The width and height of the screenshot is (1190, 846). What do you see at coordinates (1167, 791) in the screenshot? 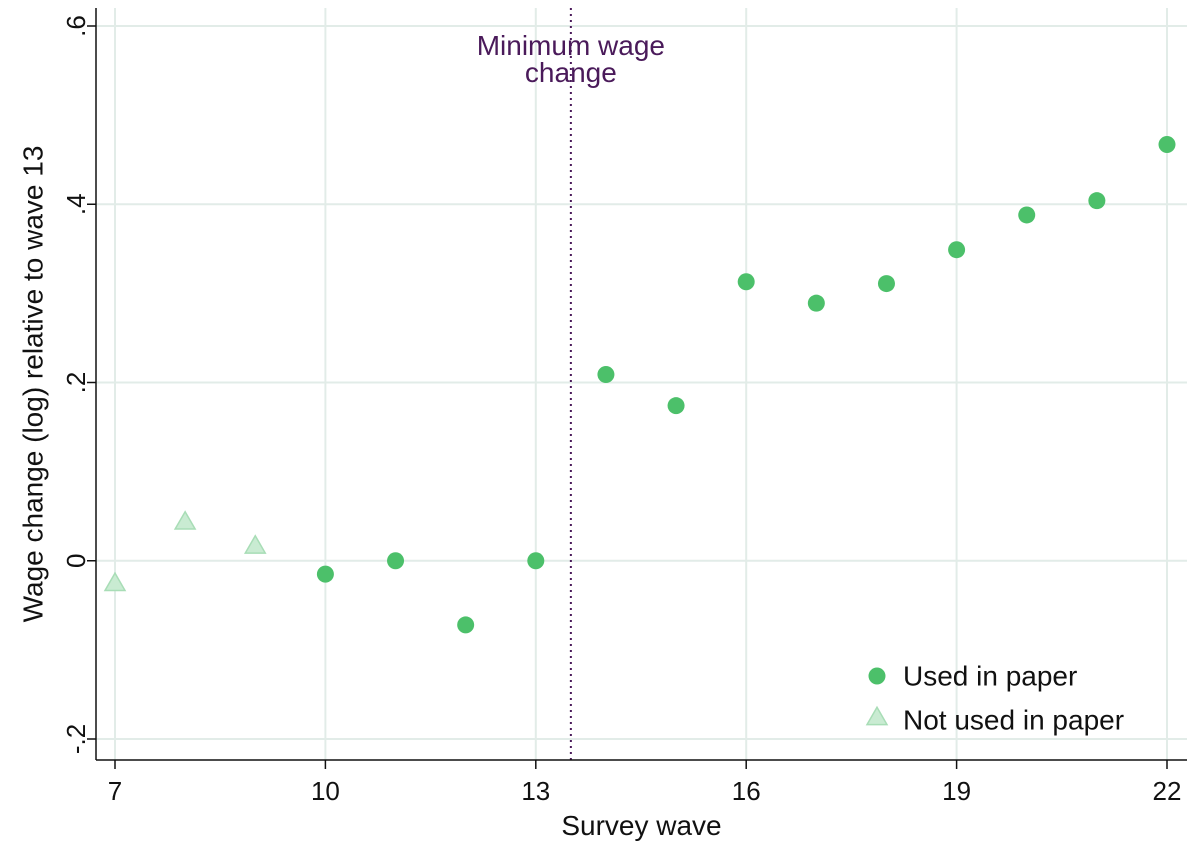
I see `x-tick-label-22: 22` at bounding box center [1167, 791].